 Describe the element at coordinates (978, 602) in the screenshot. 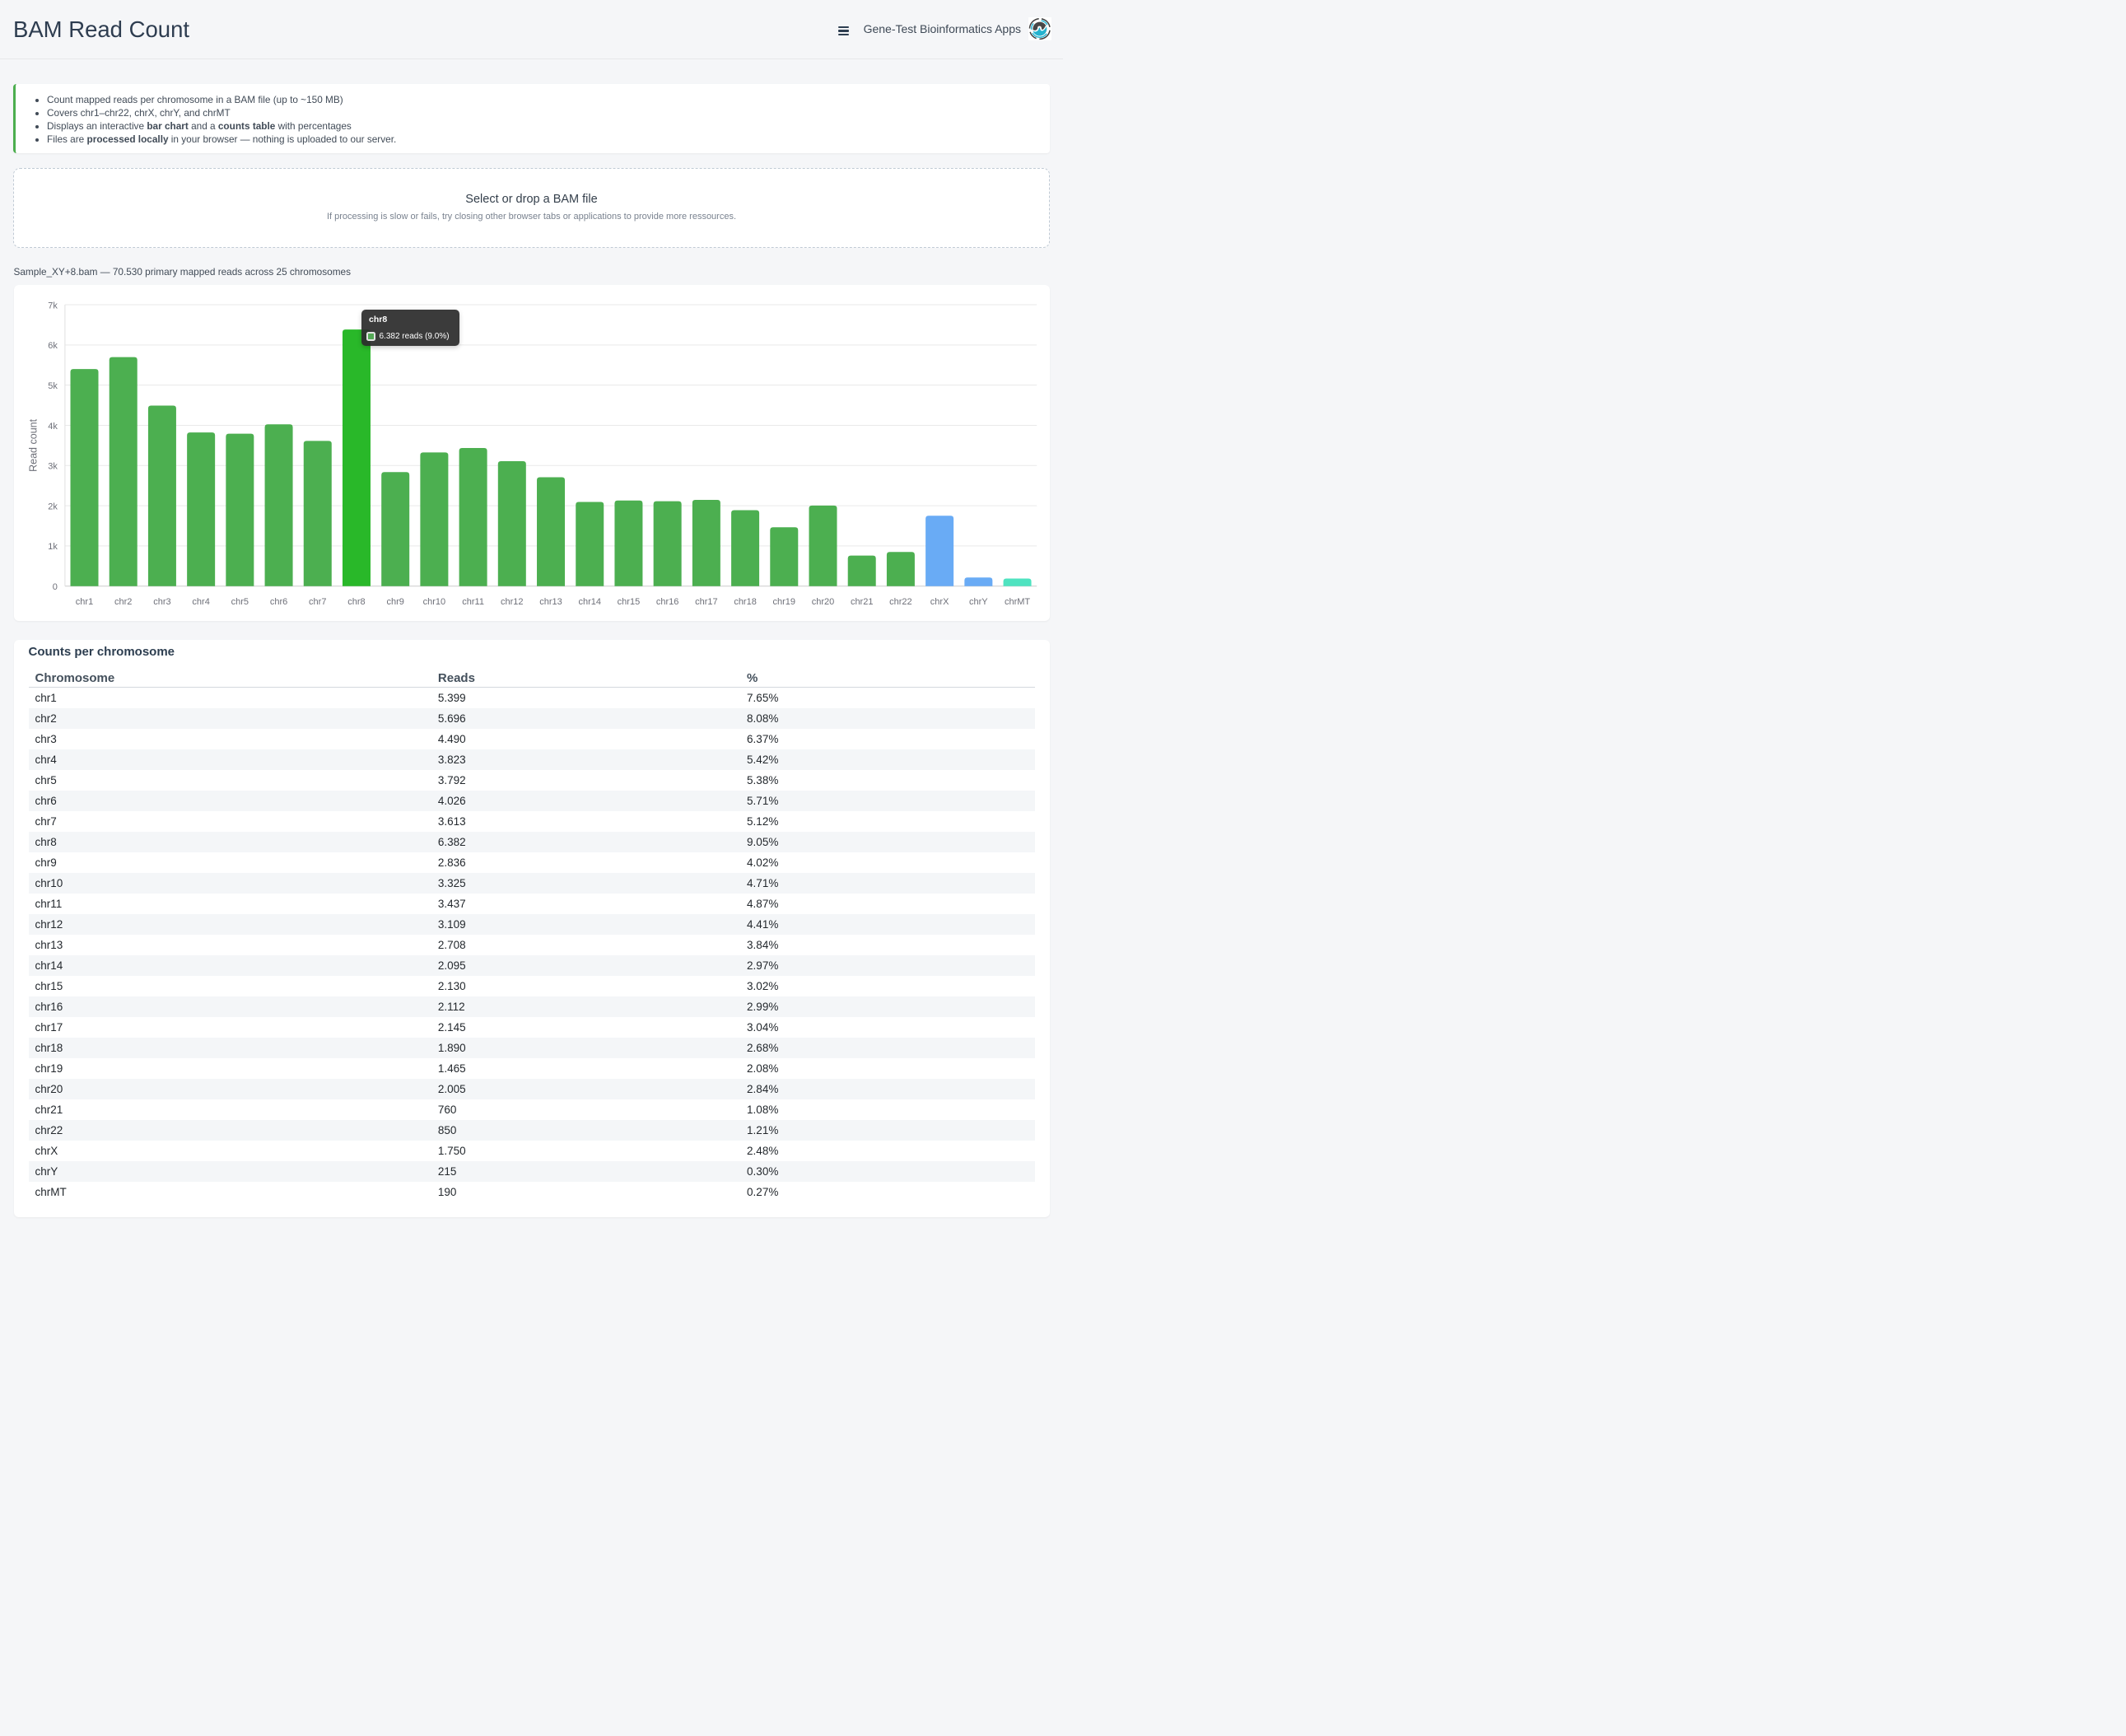

I see `svg-text: chrY` at that location.